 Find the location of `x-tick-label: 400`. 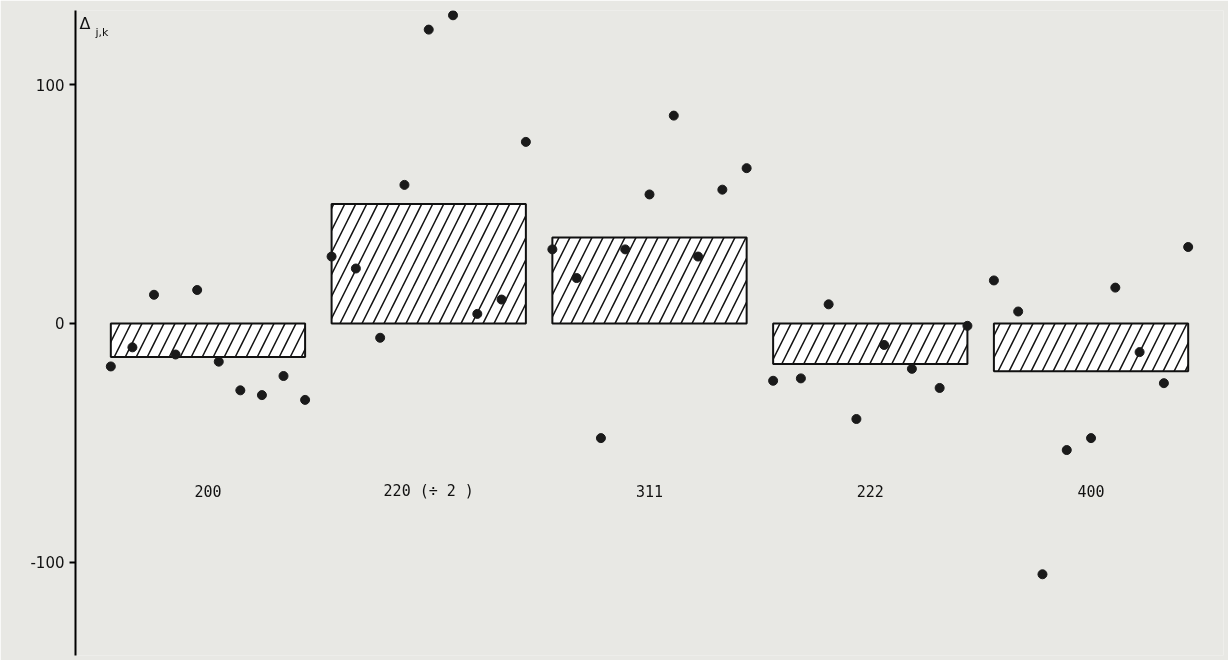

x-tick-label: 400 is located at coordinates (1091, 492).